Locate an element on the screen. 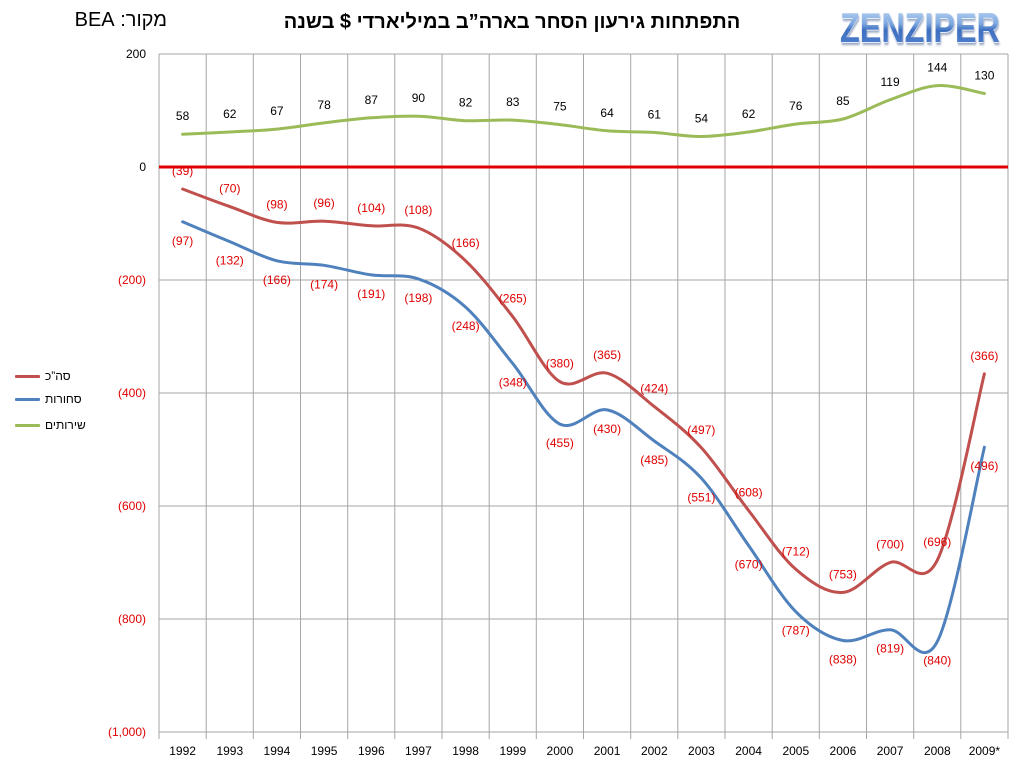 The image size is (1024, 768). data-label: 82 is located at coordinates (466, 103).